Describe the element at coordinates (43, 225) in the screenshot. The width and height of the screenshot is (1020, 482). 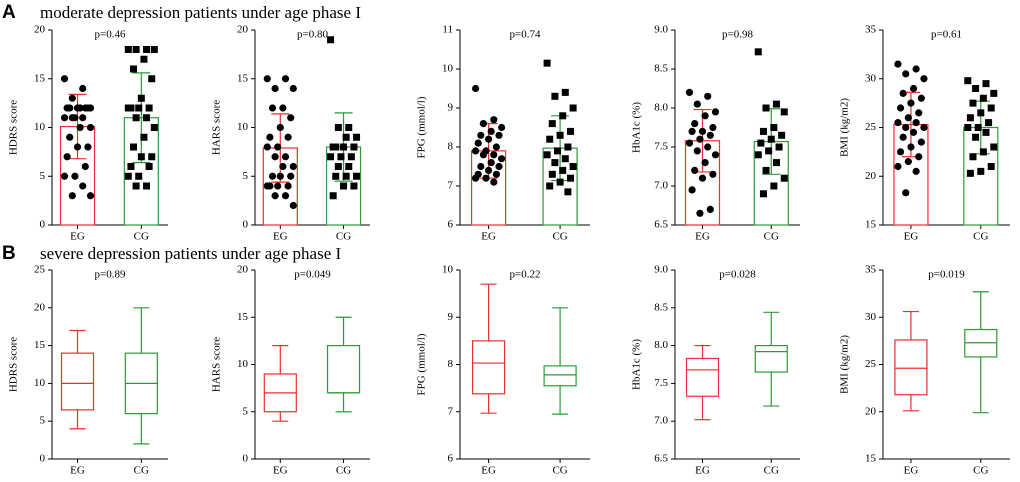
I see `y-tick-label: 0` at that location.